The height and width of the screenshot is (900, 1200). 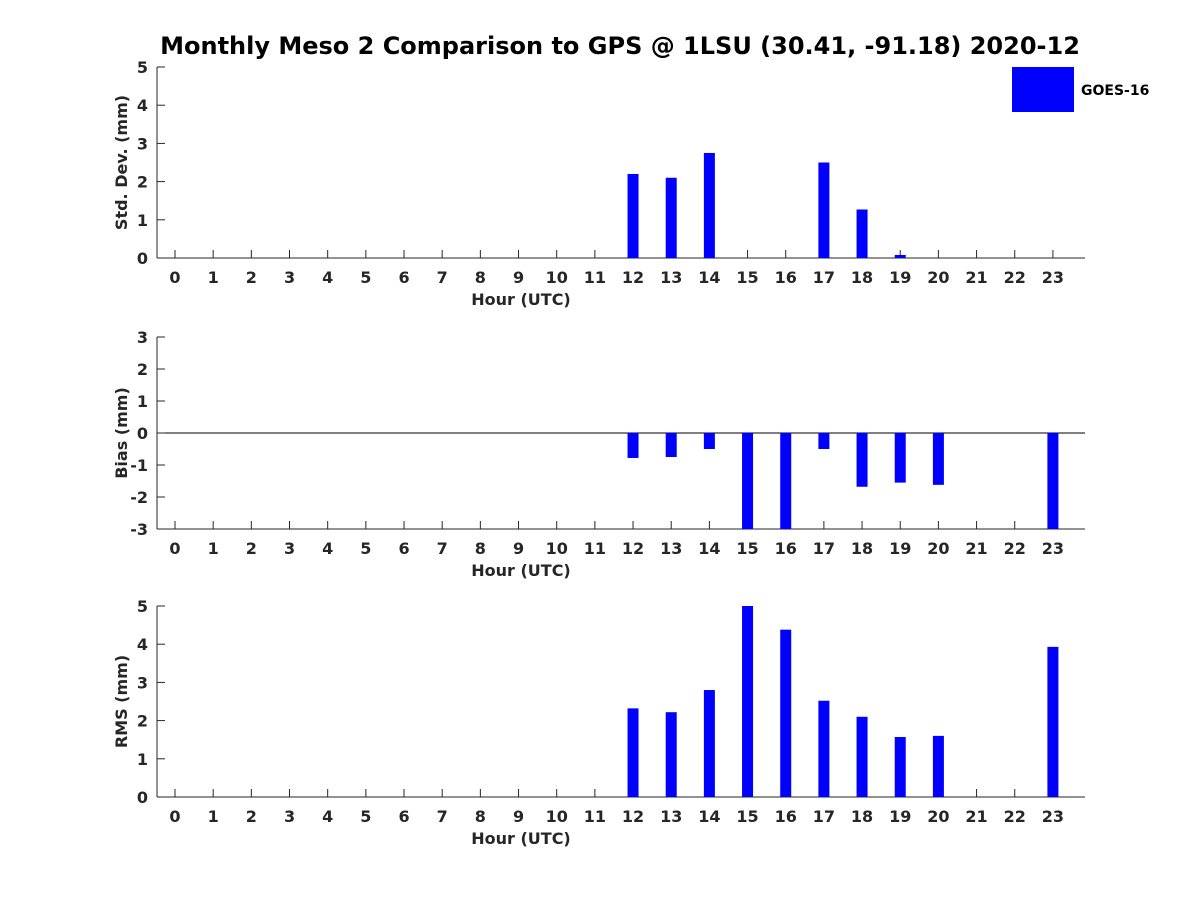 What do you see at coordinates (174, 277) in the screenshot?
I see `x-tick-label: 0` at bounding box center [174, 277].